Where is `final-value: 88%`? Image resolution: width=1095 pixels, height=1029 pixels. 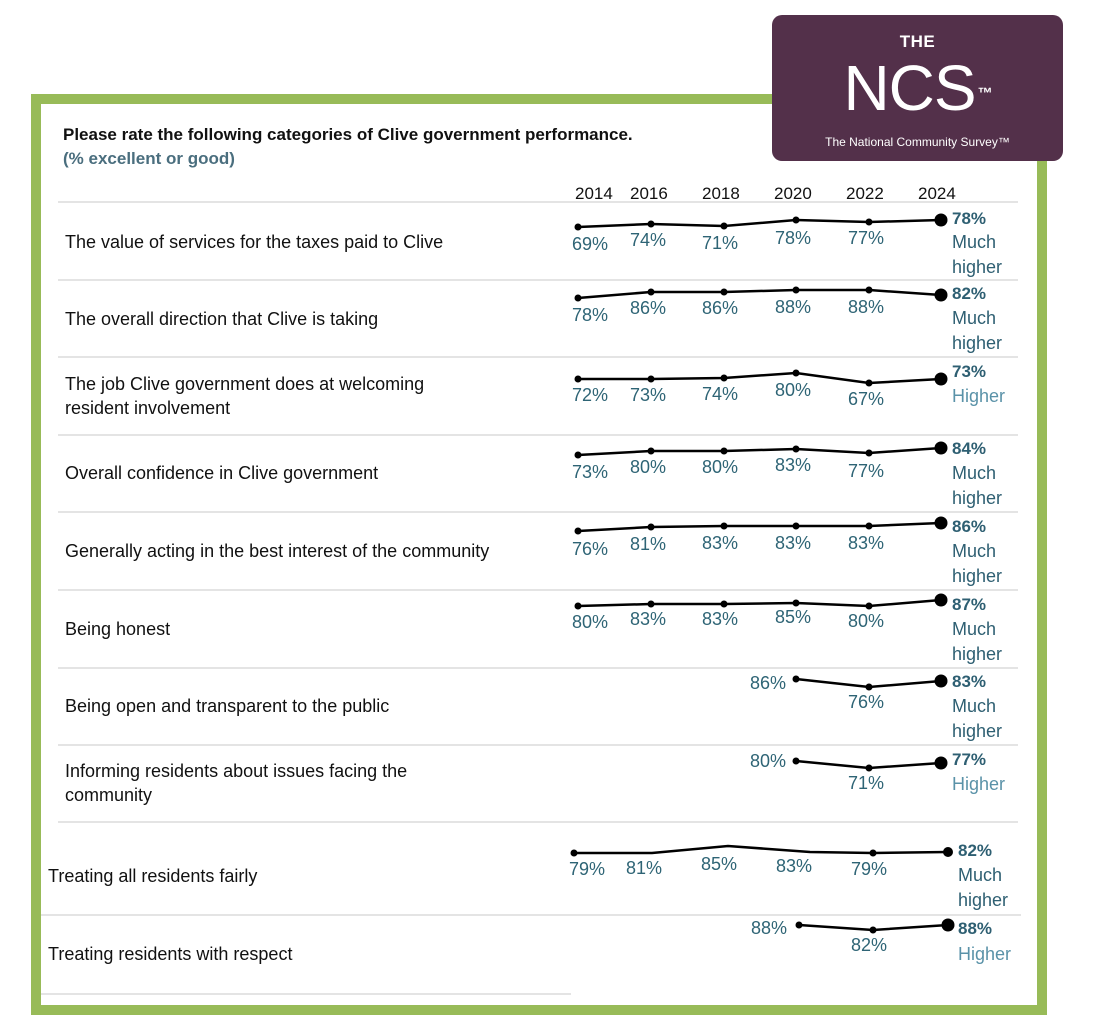 final-value: 88% is located at coordinates (975, 928).